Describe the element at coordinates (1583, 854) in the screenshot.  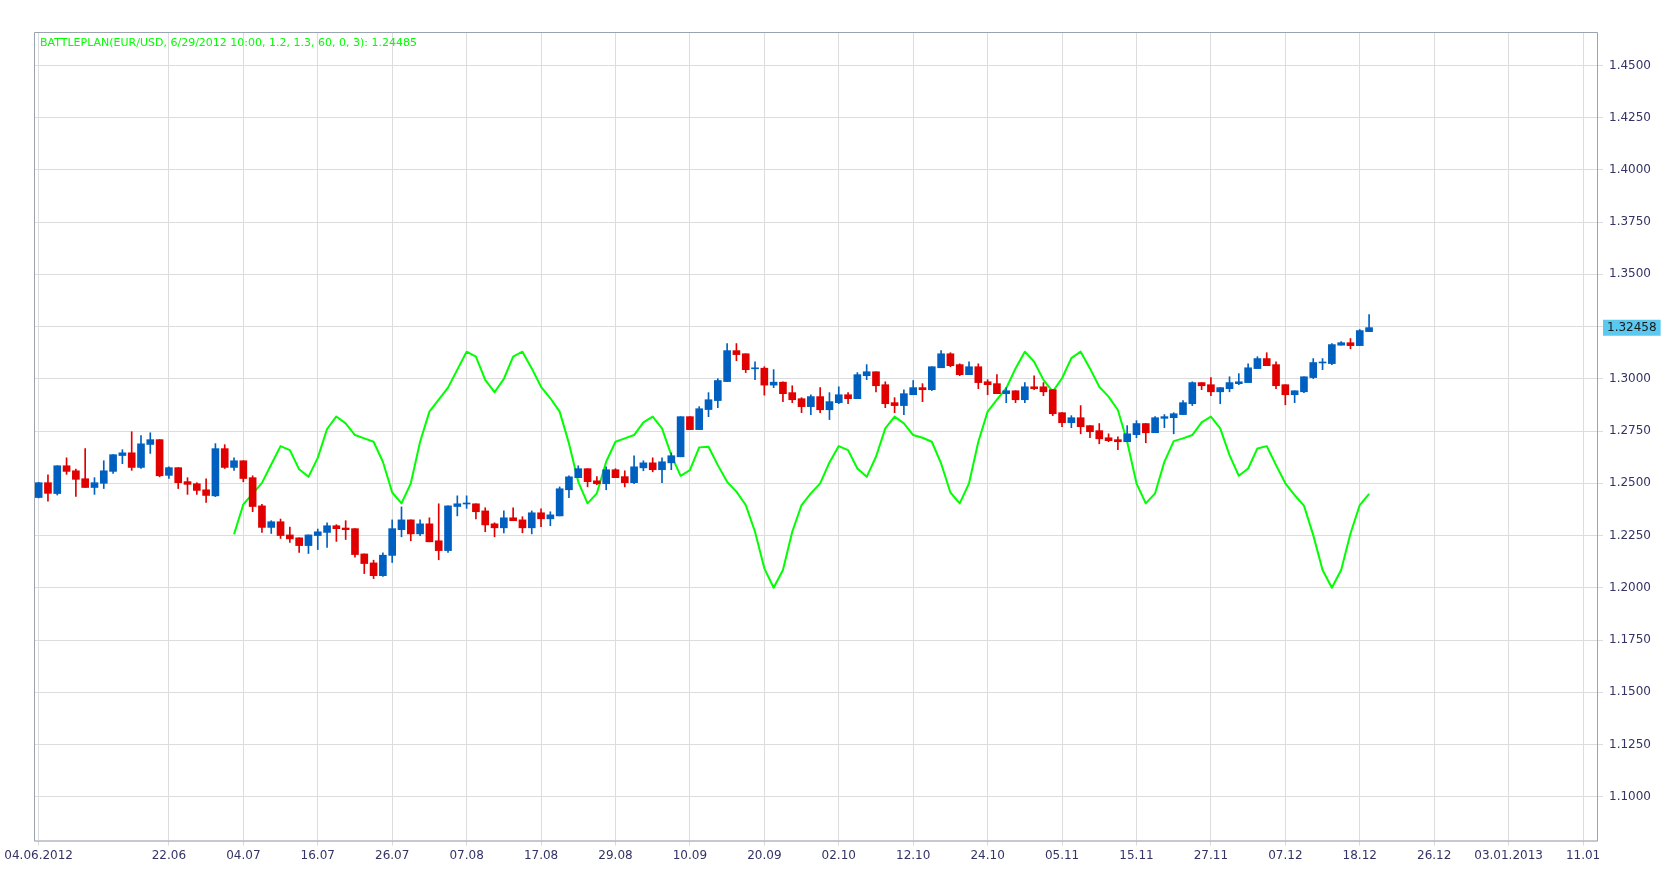
I see `x-tick-label: 11.01` at that location.